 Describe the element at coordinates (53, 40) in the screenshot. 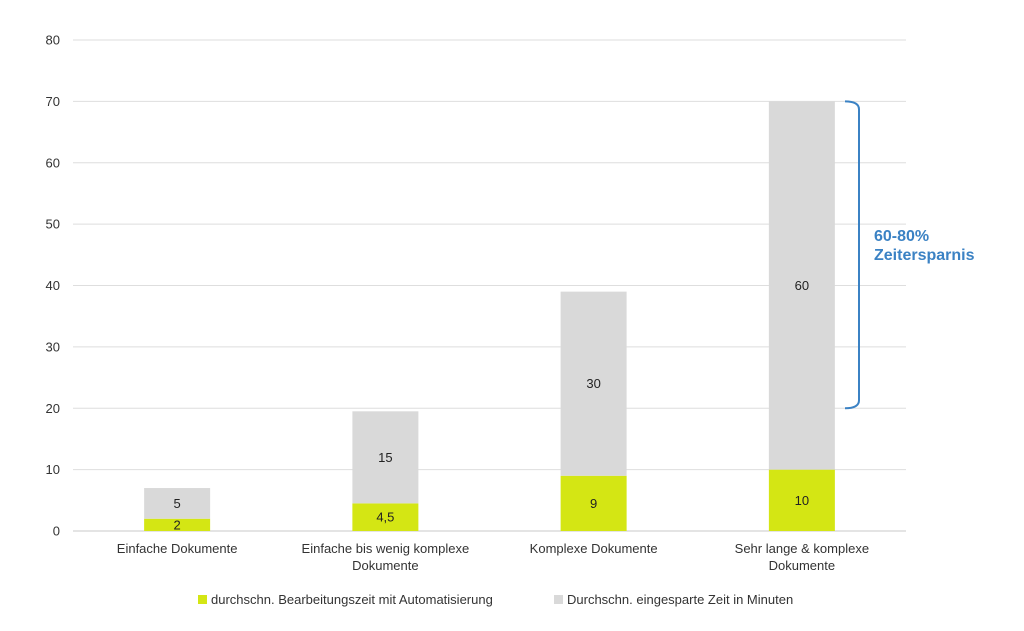

I see `y-tick-label: 80` at that location.